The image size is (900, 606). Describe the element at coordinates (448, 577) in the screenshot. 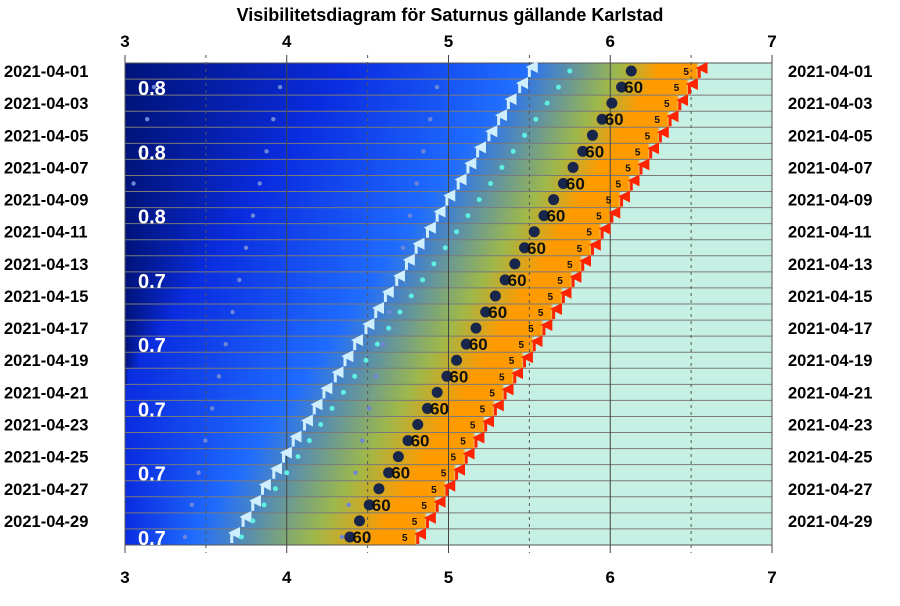

I see `bottom-axis: 3 4 5 6 7` at that location.